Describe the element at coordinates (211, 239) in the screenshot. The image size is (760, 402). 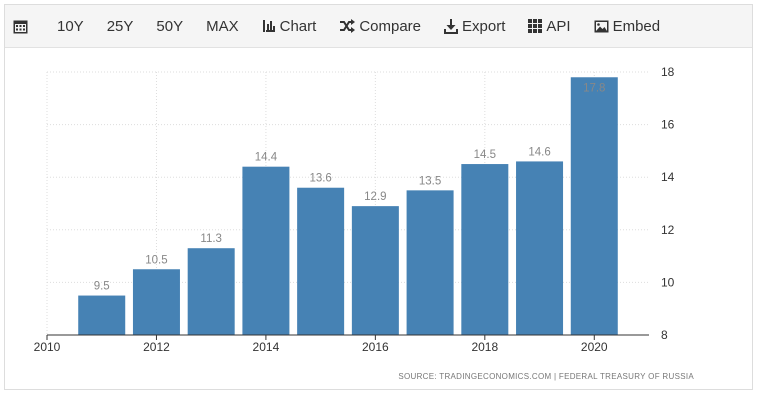
I see `data-label: 11.3` at that location.